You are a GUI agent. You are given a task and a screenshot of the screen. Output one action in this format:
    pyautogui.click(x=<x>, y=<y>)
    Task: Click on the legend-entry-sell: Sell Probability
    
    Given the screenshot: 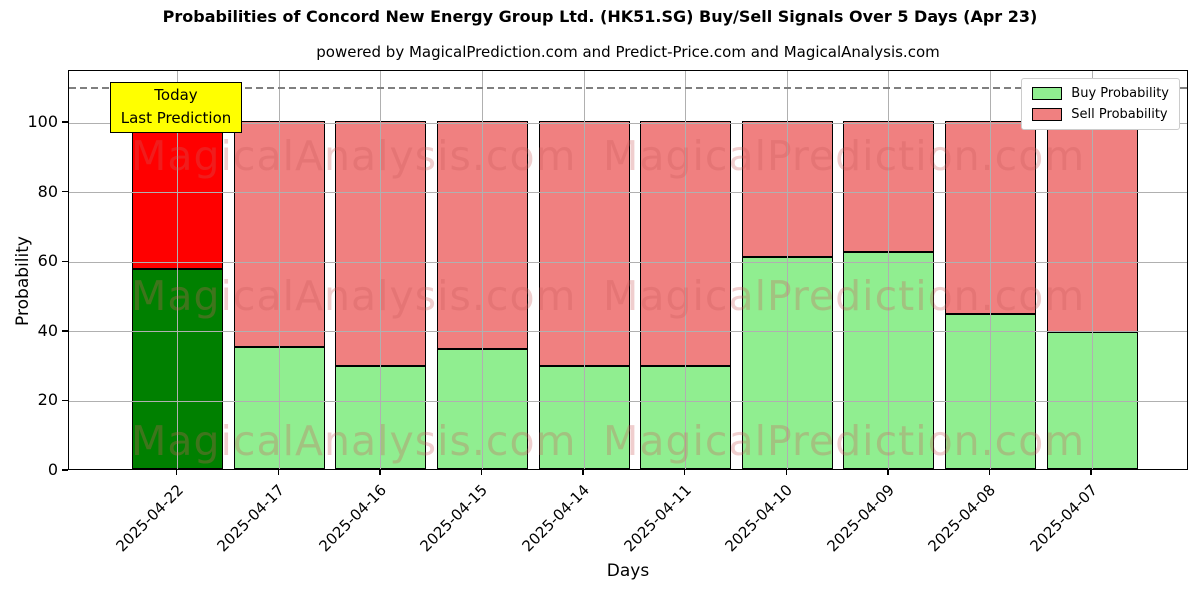 What is the action you would take?
    pyautogui.click(x=1100, y=114)
    